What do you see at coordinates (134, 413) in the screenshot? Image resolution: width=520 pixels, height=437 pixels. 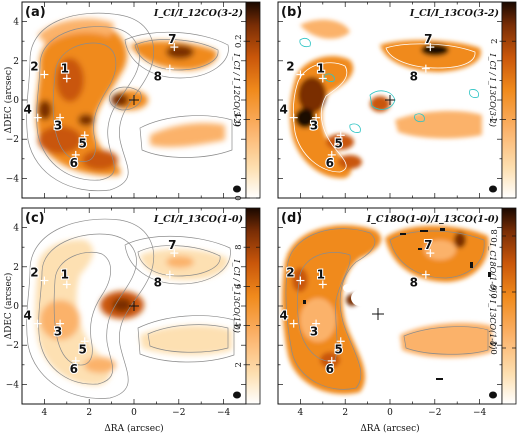 I see `x-tick-label: 0` at bounding box center [134, 413].